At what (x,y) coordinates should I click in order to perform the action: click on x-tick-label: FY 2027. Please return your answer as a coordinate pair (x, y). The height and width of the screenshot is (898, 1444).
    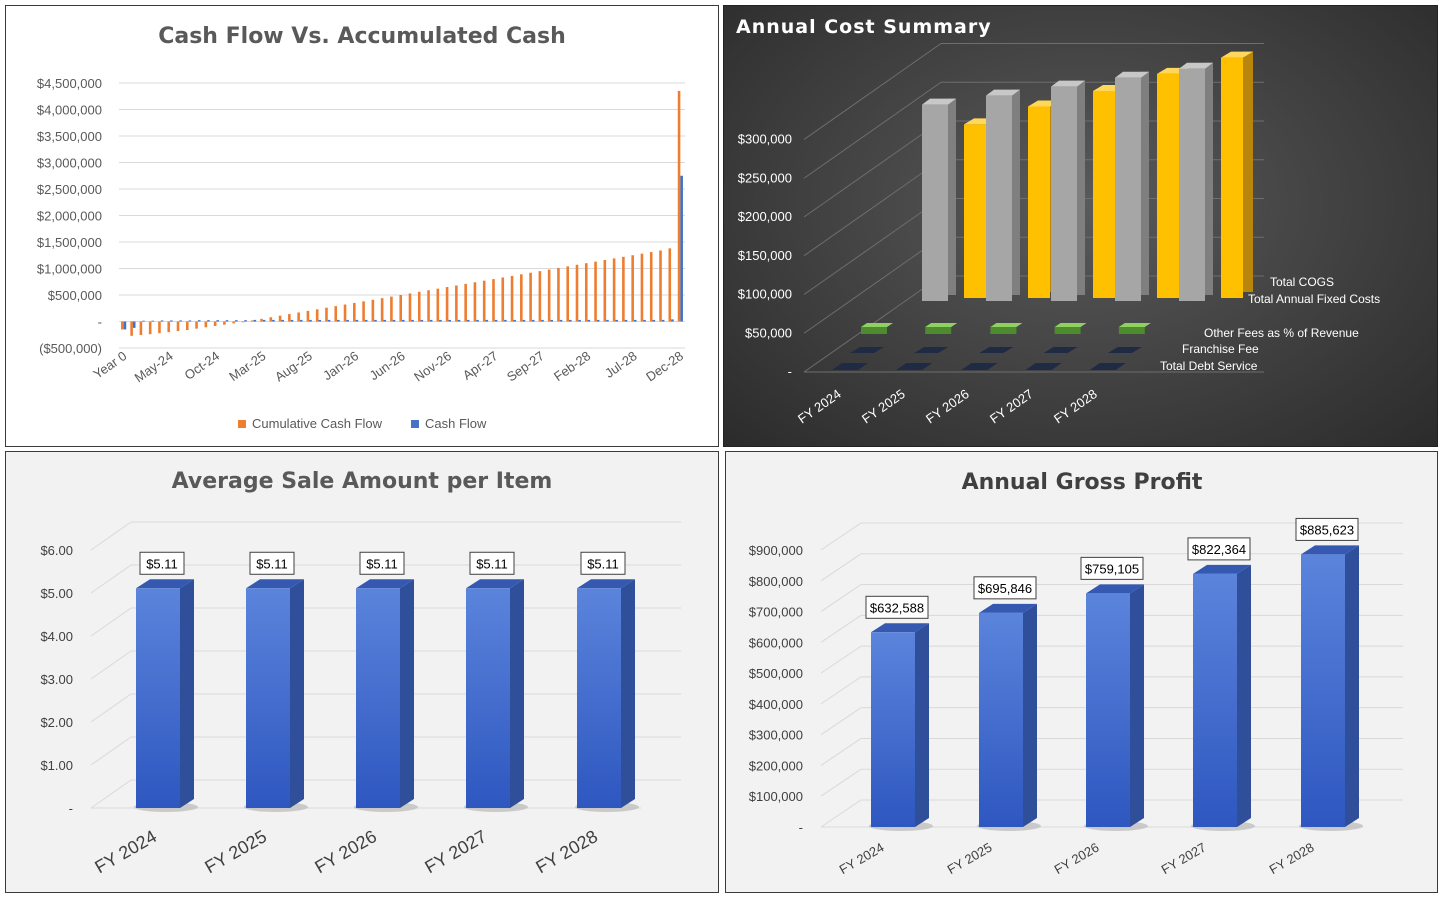
    Looking at the image, I should click on (455, 851).